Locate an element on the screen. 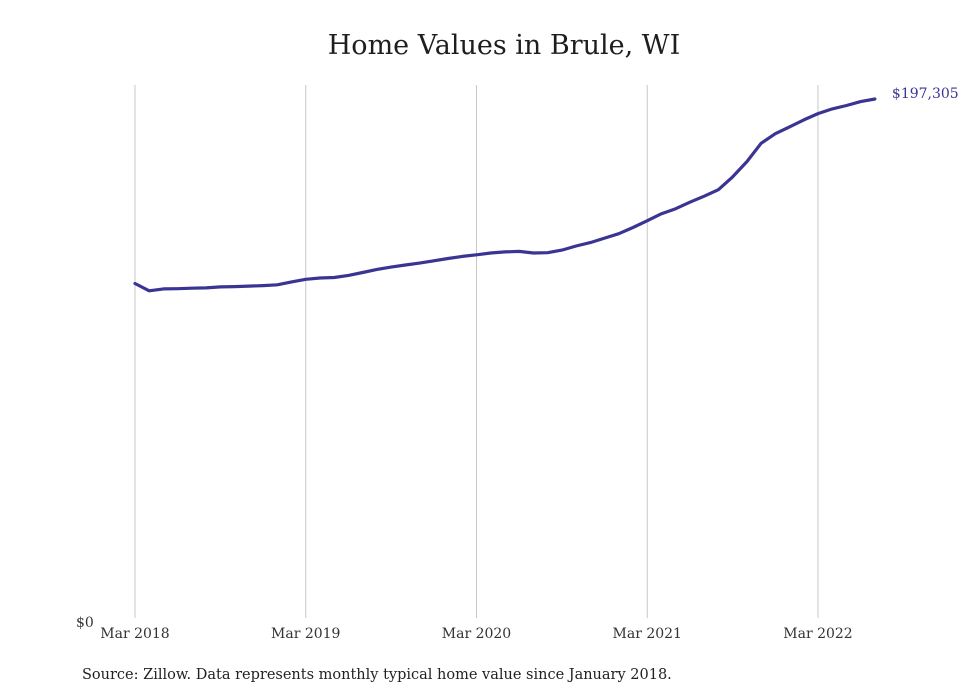  y-tick-label: $0 is located at coordinates (85, 623).